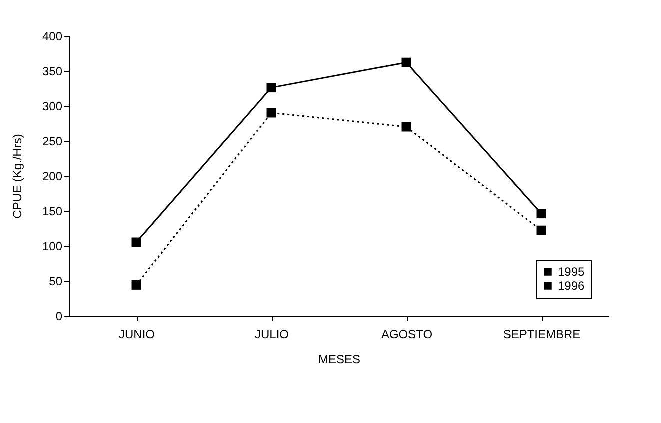 This screenshot has height=423, width=661. I want to click on x-tick-label: AGOSTO, so click(407, 335).